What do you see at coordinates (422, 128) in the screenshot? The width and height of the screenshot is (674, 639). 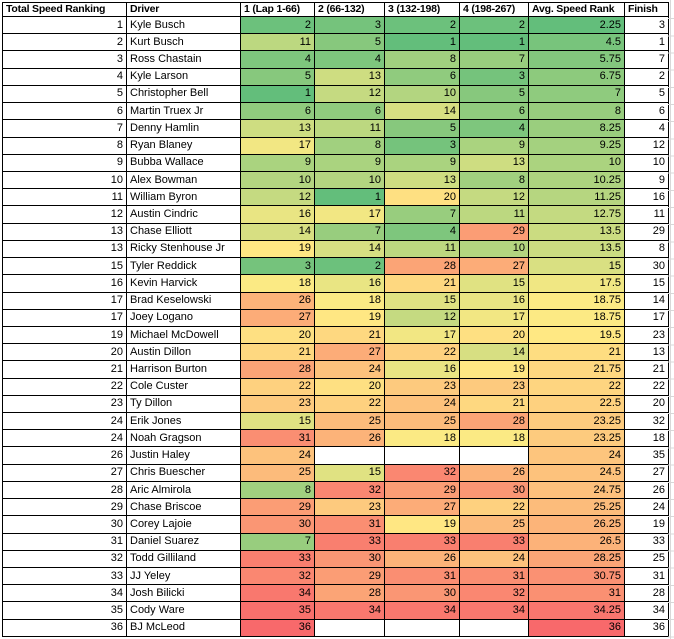 I see `cell-lap3: 5` at bounding box center [422, 128].